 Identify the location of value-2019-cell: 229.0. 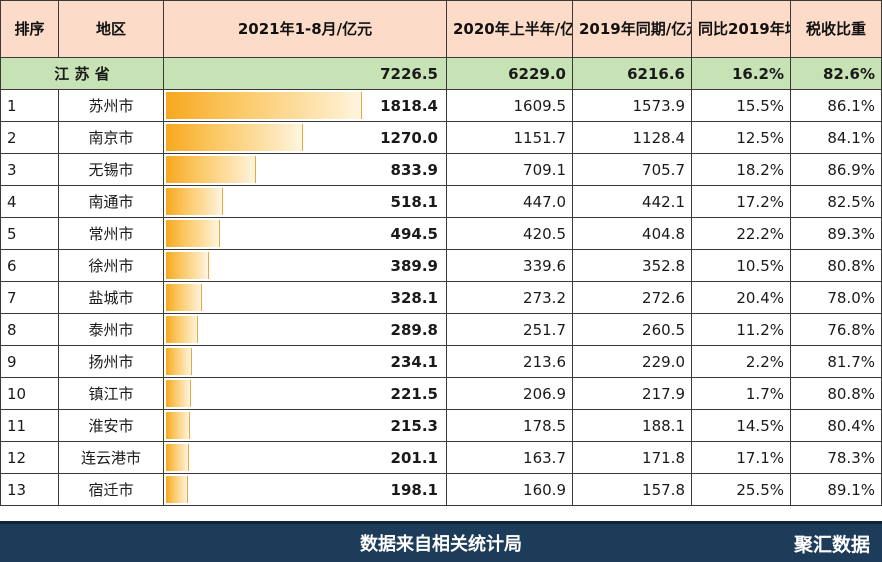
(632, 361).